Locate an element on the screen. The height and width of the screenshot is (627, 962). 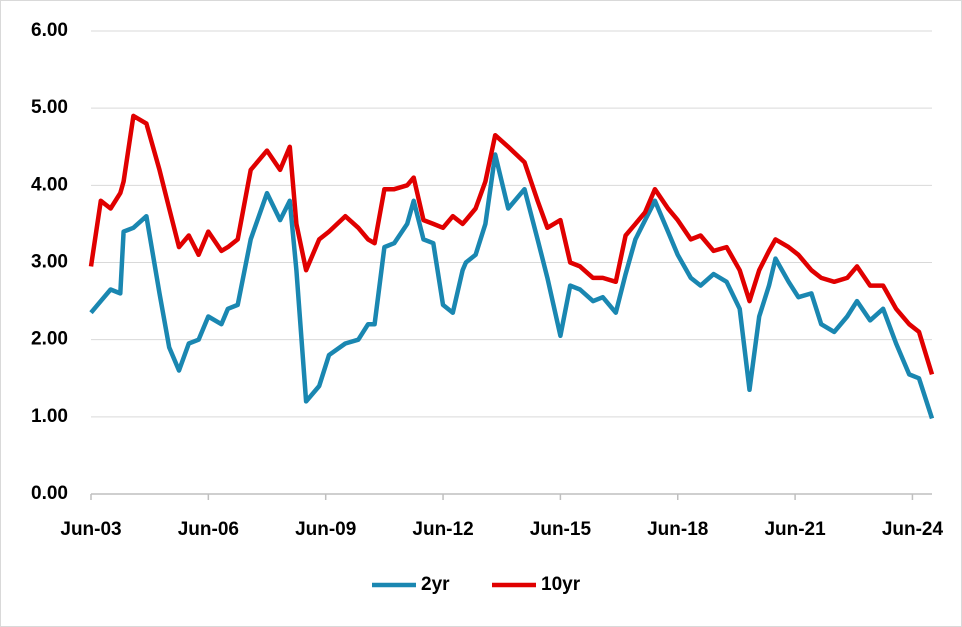
legend-label: 2yr is located at coordinates (435, 584).